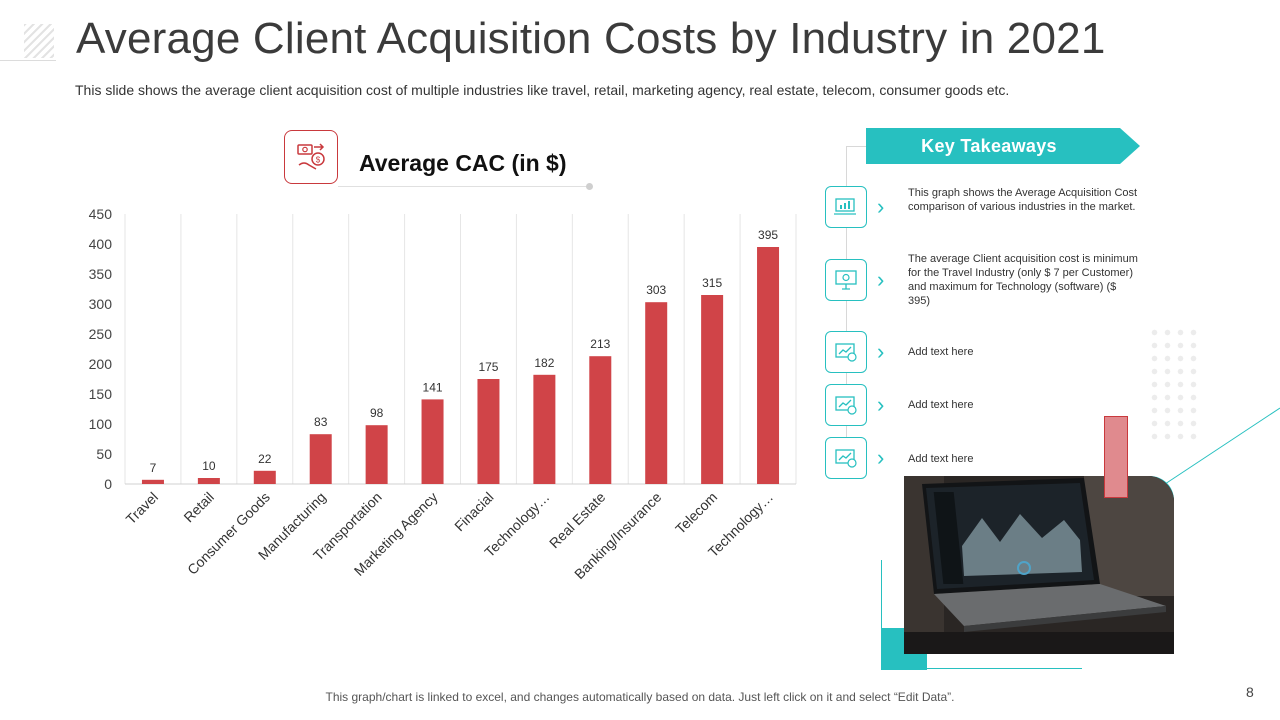 The width and height of the screenshot is (1280, 720). Describe the element at coordinates (881, 595) in the screenshot. I see `frame-line-vertical` at that location.